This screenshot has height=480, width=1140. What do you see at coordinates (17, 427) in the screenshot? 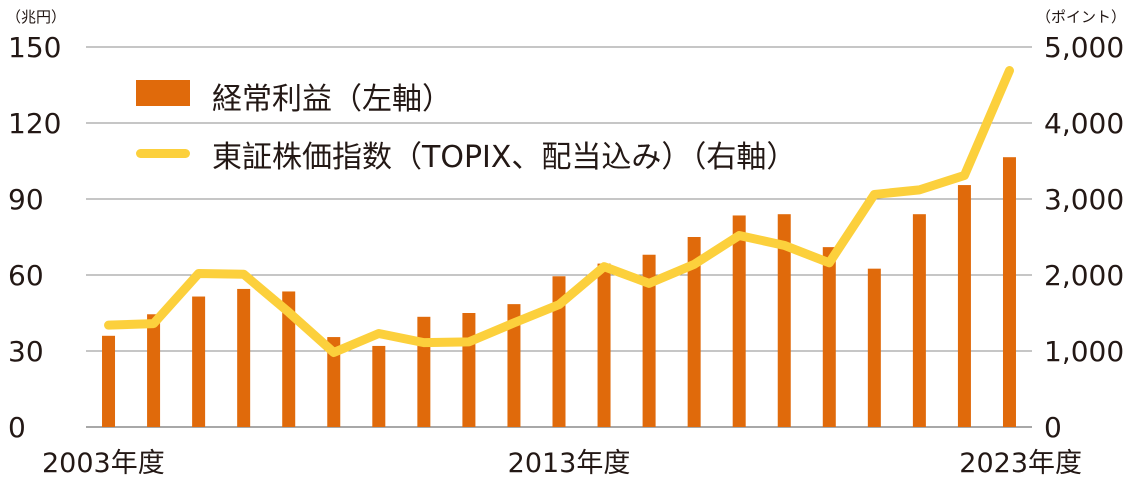
I see `left-axis-tick-label: 0` at bounding box center [17, 427].